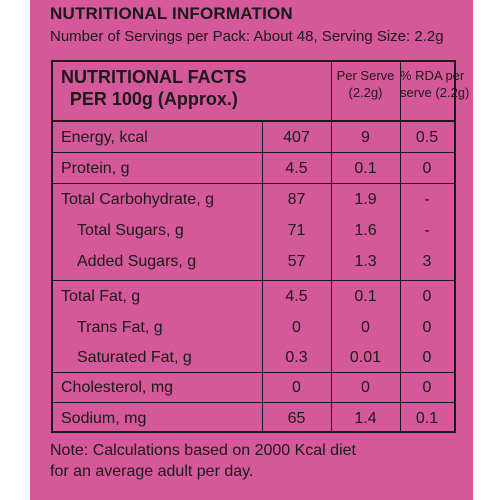 The height and width of the screenshot is (500, 500). Describe the element at coordinates (435, 92) in the screenshot. I see `rda-header-line2: serve (2.2g)` at that location.